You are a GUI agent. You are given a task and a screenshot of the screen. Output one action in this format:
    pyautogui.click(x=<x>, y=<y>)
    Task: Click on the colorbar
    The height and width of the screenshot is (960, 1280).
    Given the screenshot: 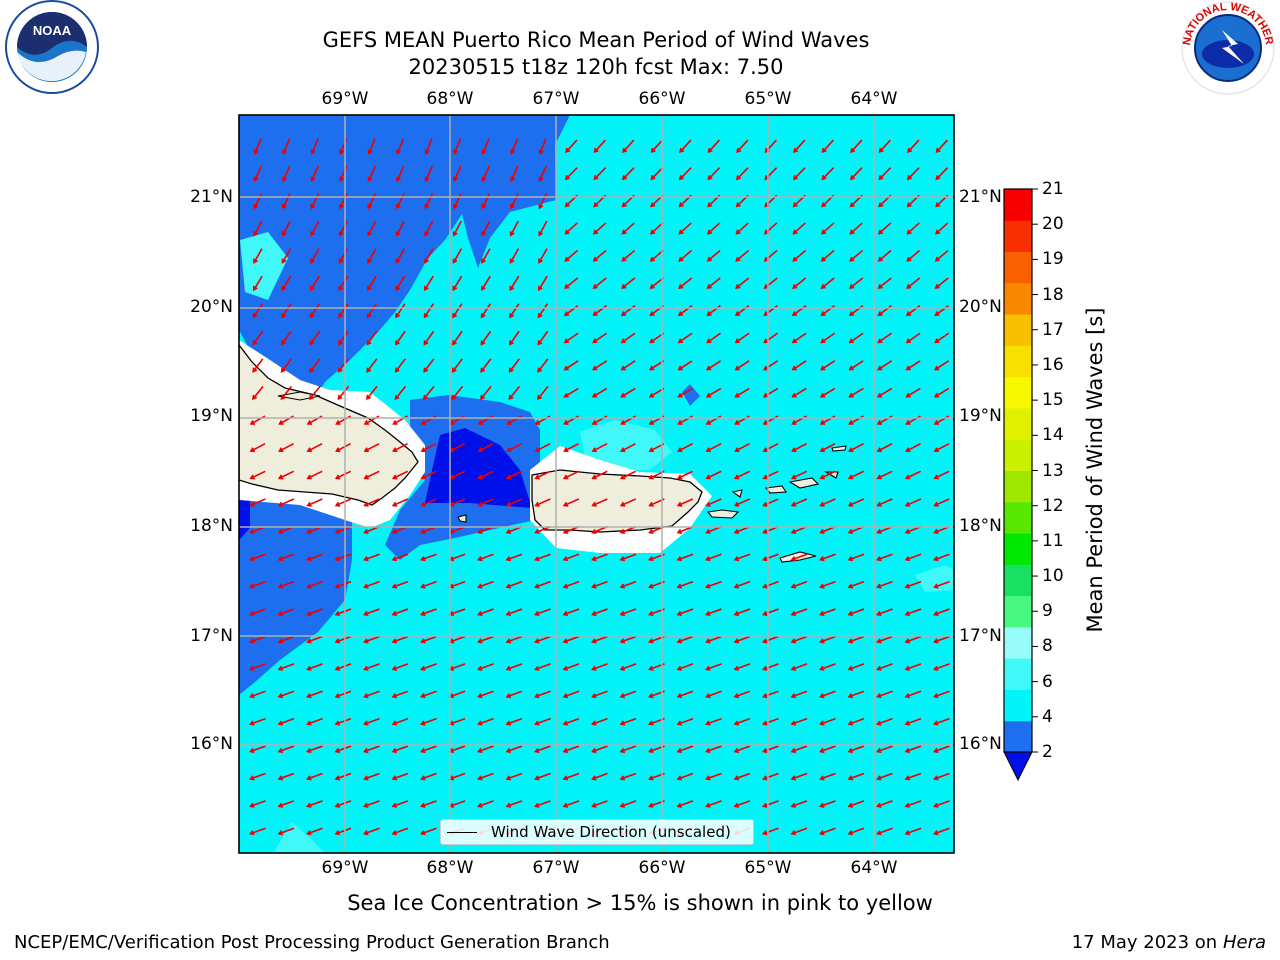 What is the action you would take?
    pyautogui.click(x=1020, y=485)
    